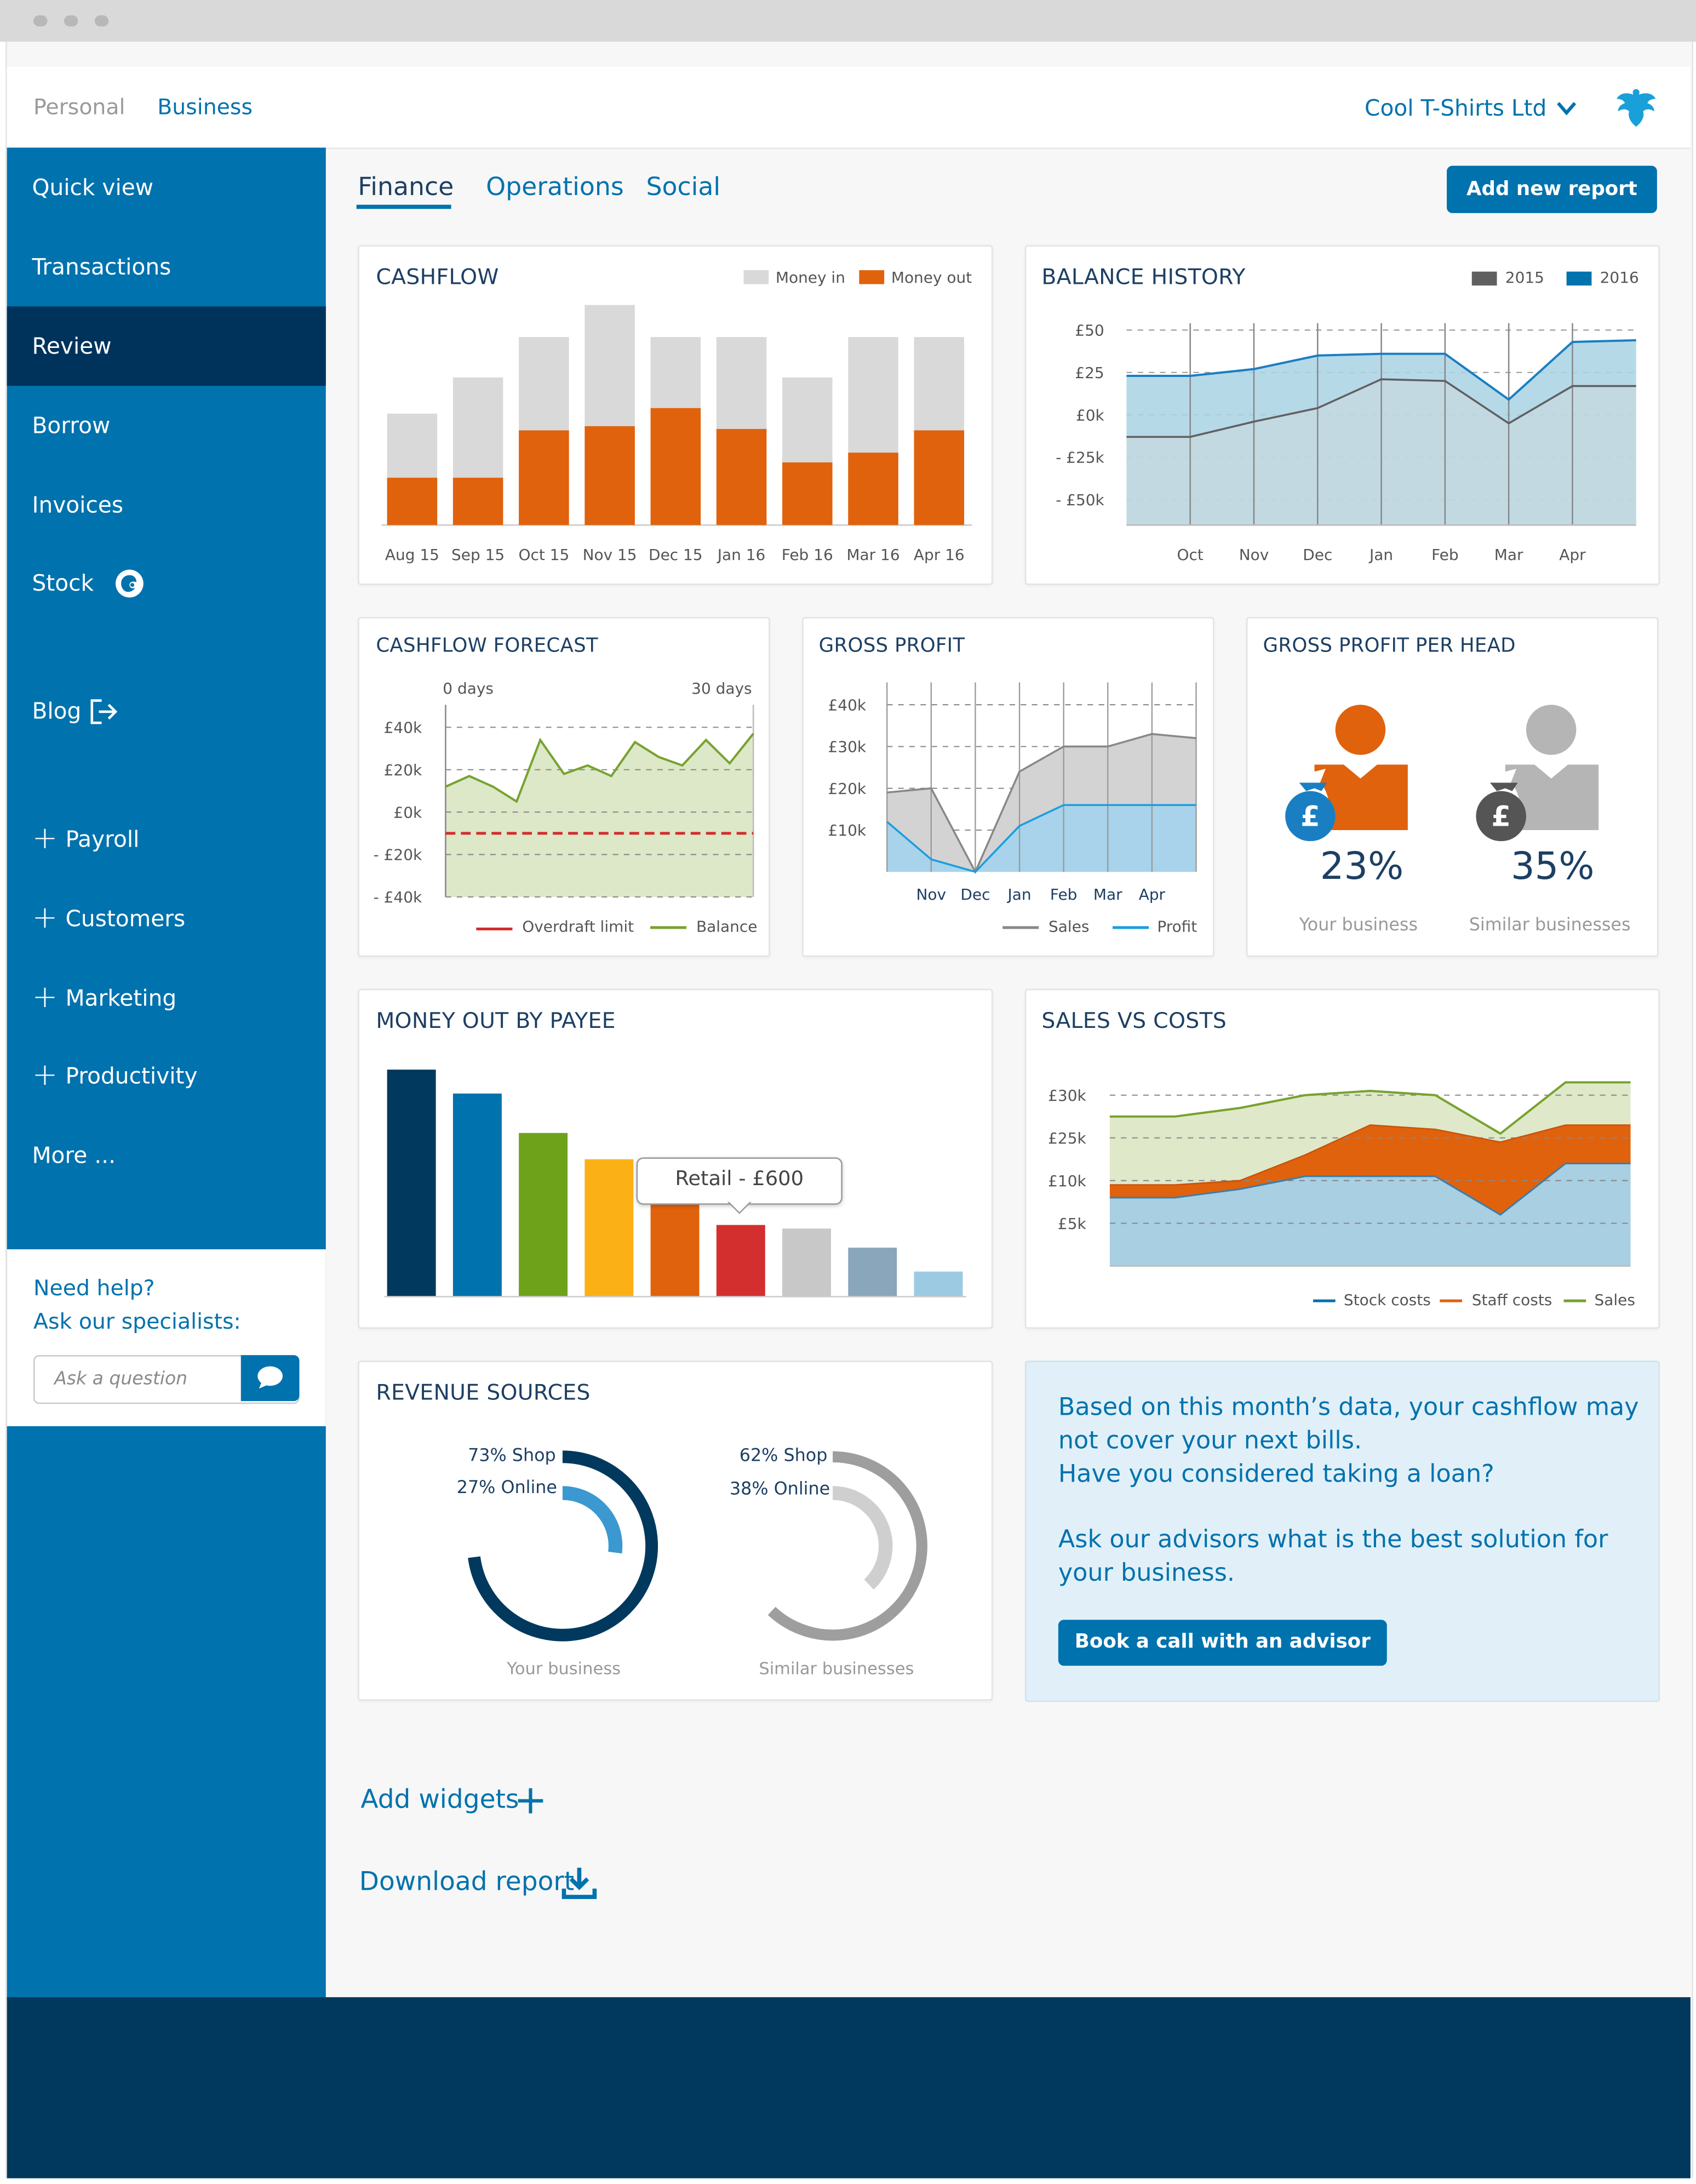 This screenshot has height=2184, width=1696. I want to click on question-placeholder: Ask a question, so click(121, 1379).